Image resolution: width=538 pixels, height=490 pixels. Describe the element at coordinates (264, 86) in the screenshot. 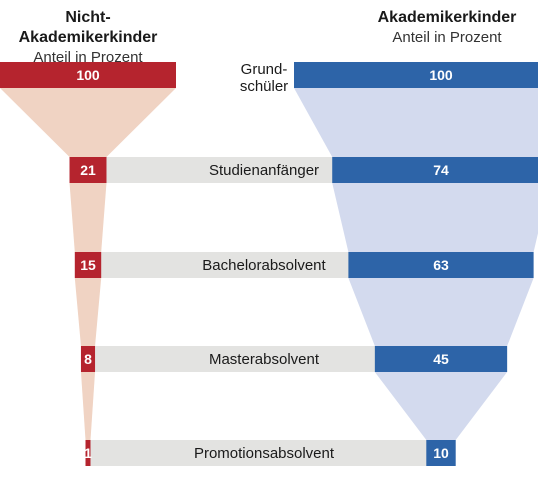

I see `category-label: schüler` at that location.